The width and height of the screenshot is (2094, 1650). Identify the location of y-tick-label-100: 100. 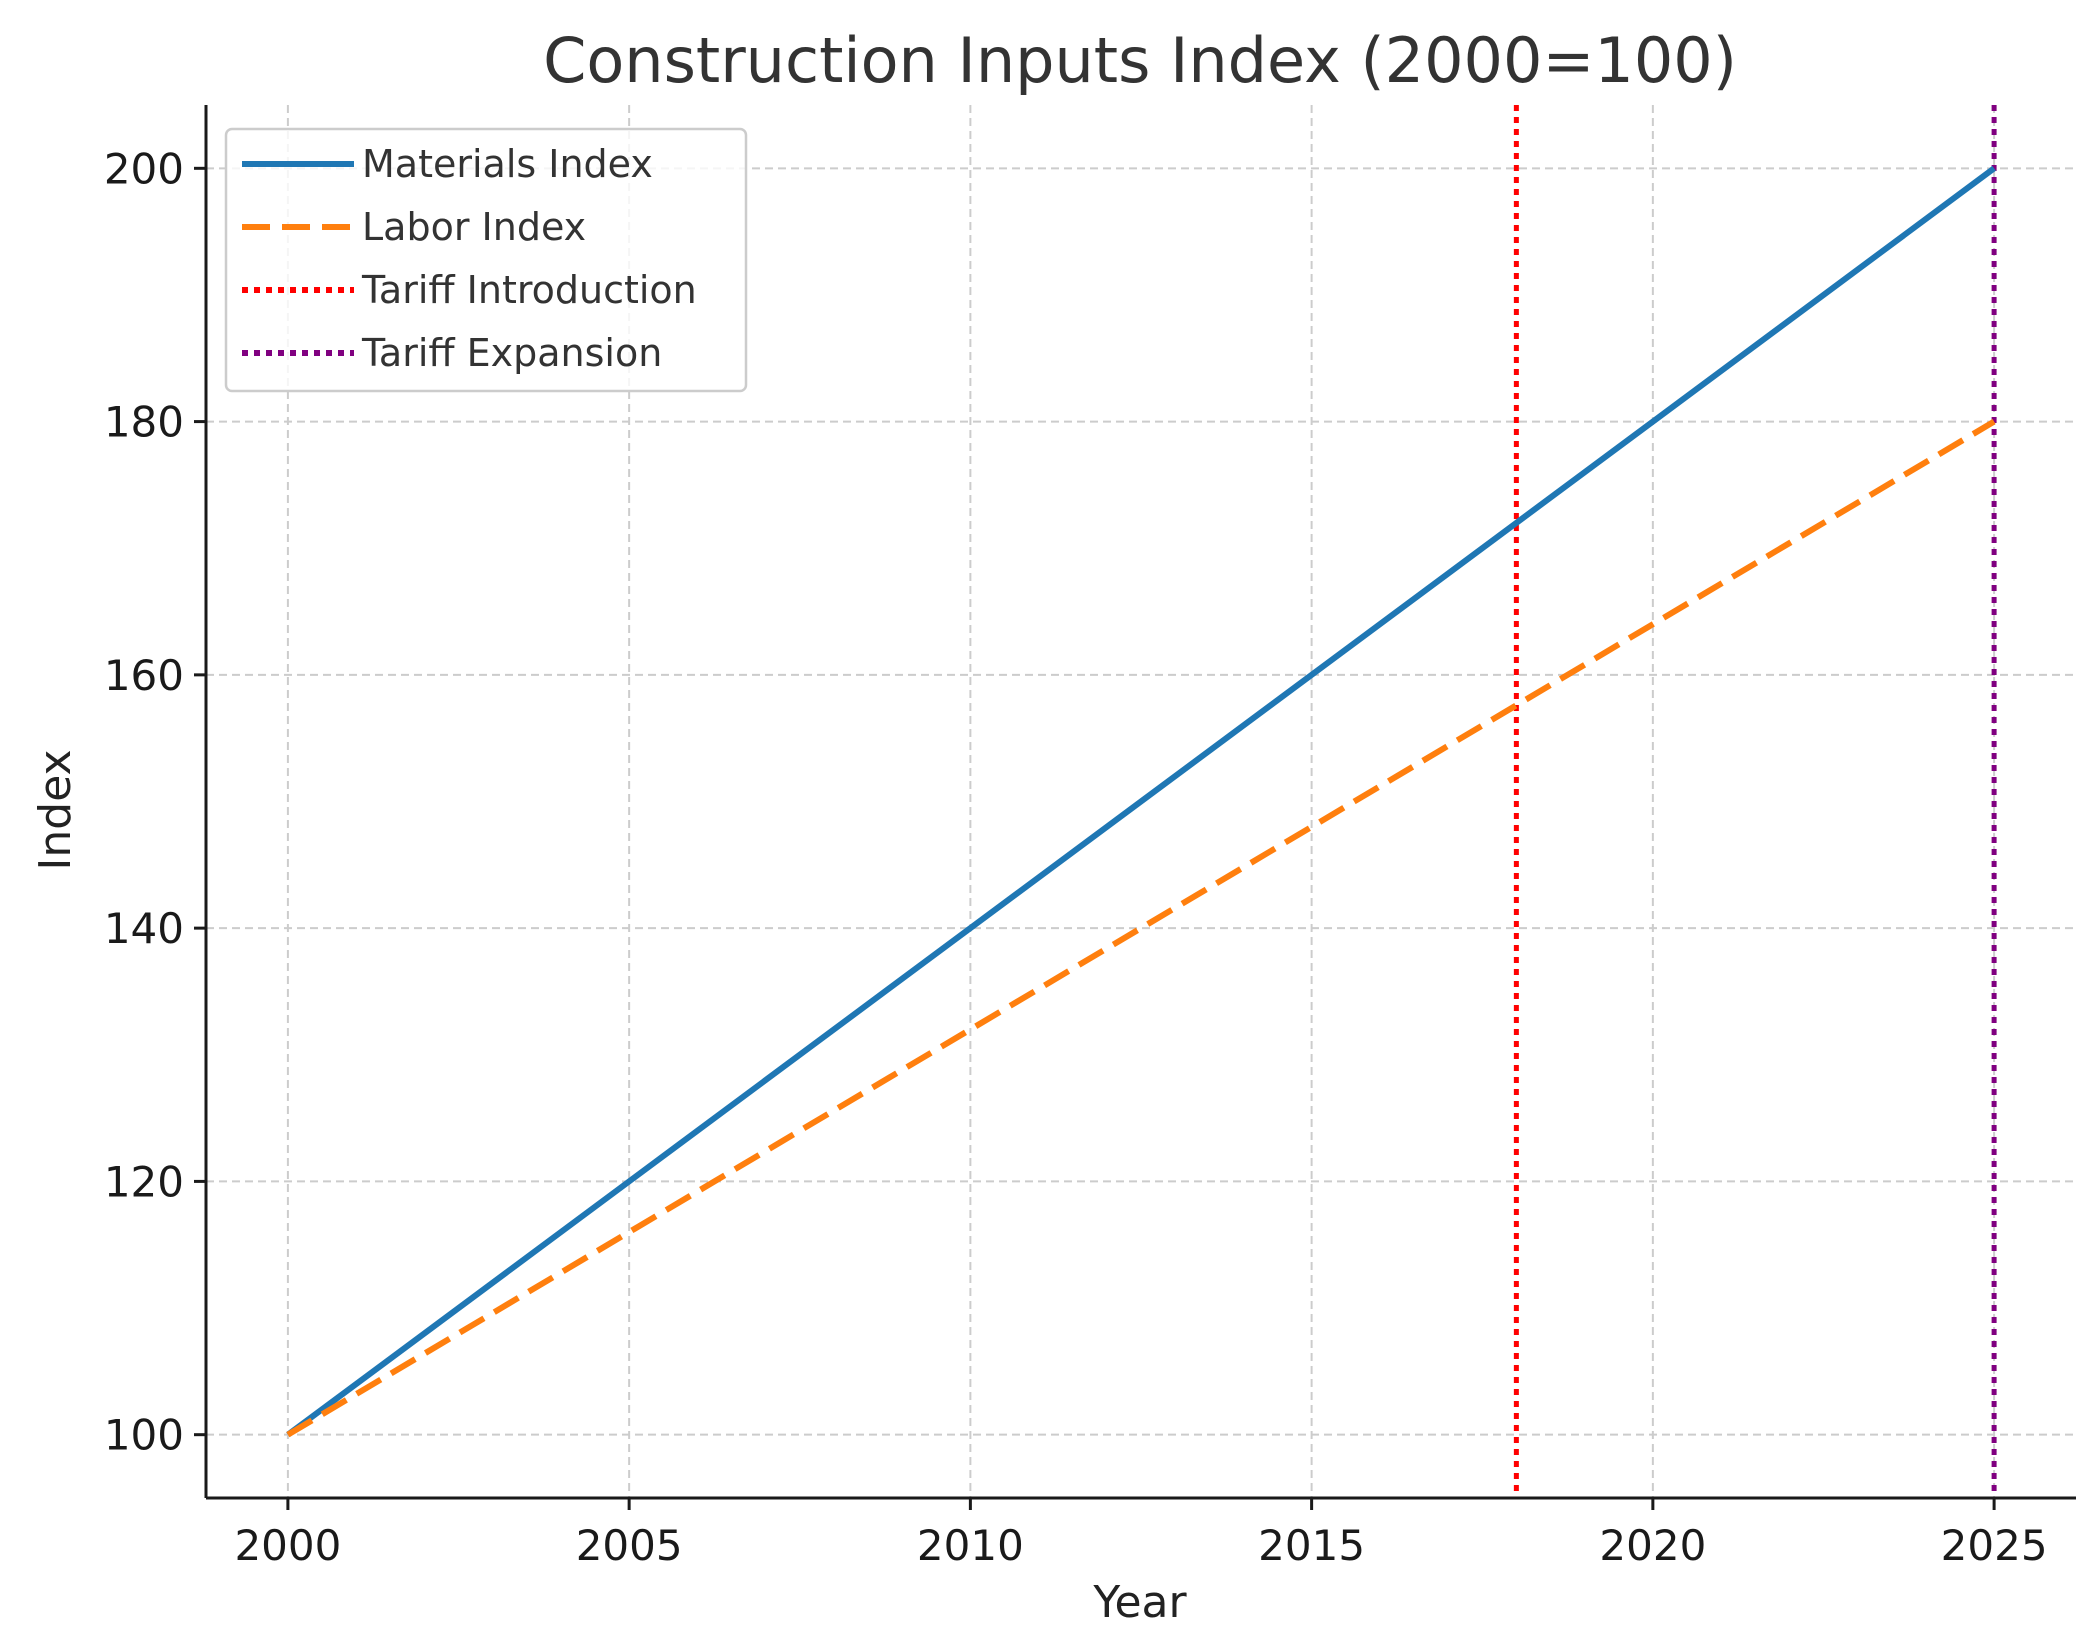
(144, 1435).